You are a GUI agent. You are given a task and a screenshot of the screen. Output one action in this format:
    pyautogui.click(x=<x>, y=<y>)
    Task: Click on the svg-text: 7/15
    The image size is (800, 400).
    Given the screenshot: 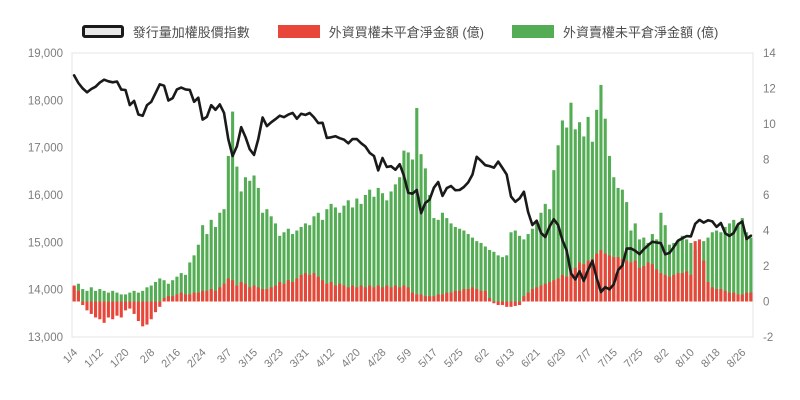 What is the action you would take?
    pyautogui.click(x=608, y=359)
    